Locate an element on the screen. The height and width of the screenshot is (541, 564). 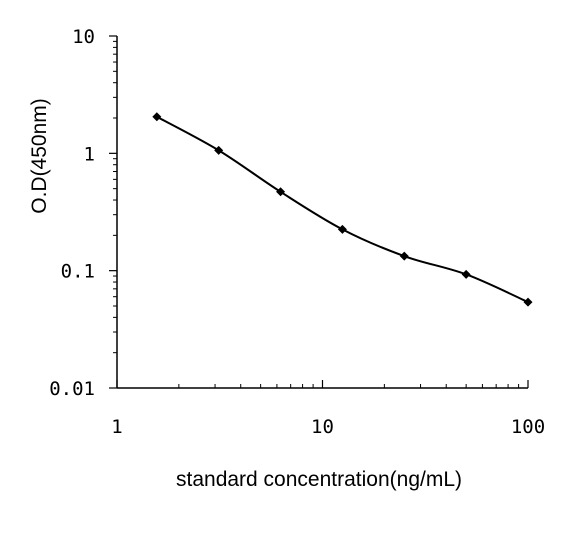
y-tick-label: 10 is located at coordinates (83, 37).